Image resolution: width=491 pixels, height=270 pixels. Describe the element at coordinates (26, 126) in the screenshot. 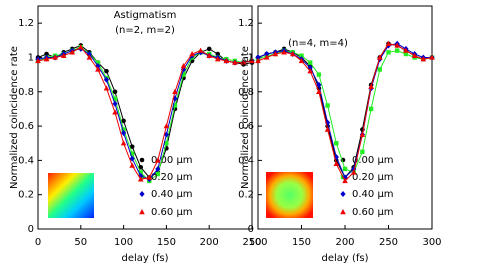

I see `y-tick-label: 0.6` at that location.